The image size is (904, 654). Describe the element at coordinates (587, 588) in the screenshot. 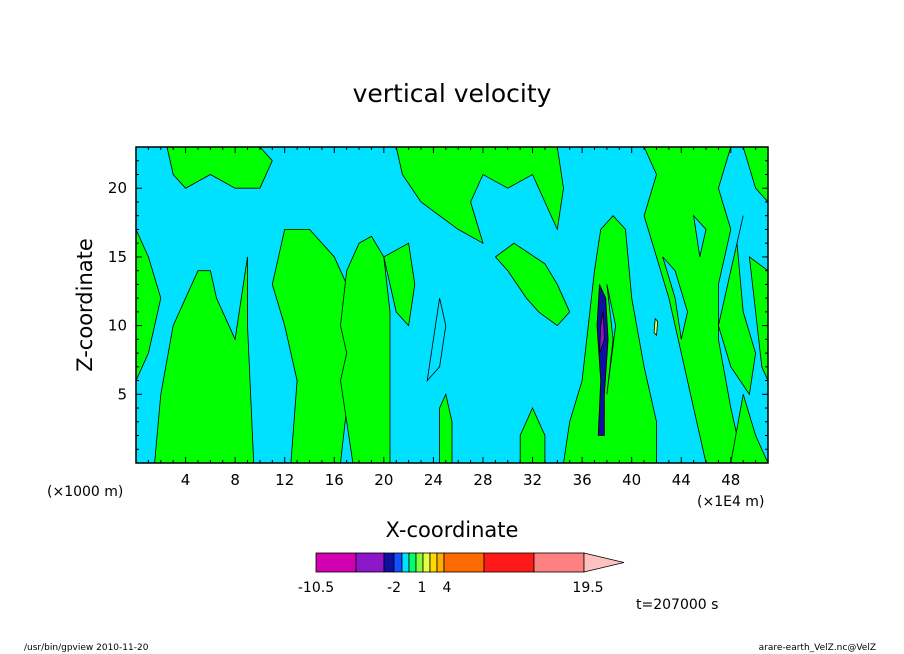

I see `colorbar-label: 19.5` at that location.